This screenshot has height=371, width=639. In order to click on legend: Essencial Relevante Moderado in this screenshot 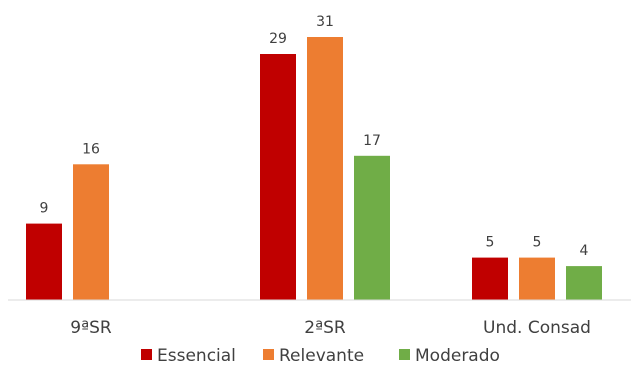, I will do `click(320, 356)`.